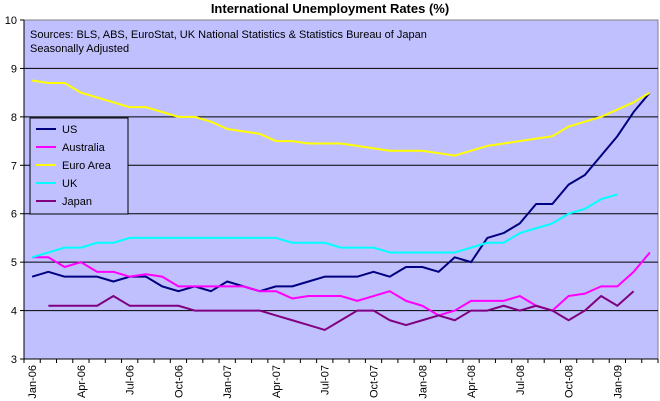 Image resolution: width=660 pixels, height=401 pixels. I want to click on legend-label: UK, so click(70, 184).